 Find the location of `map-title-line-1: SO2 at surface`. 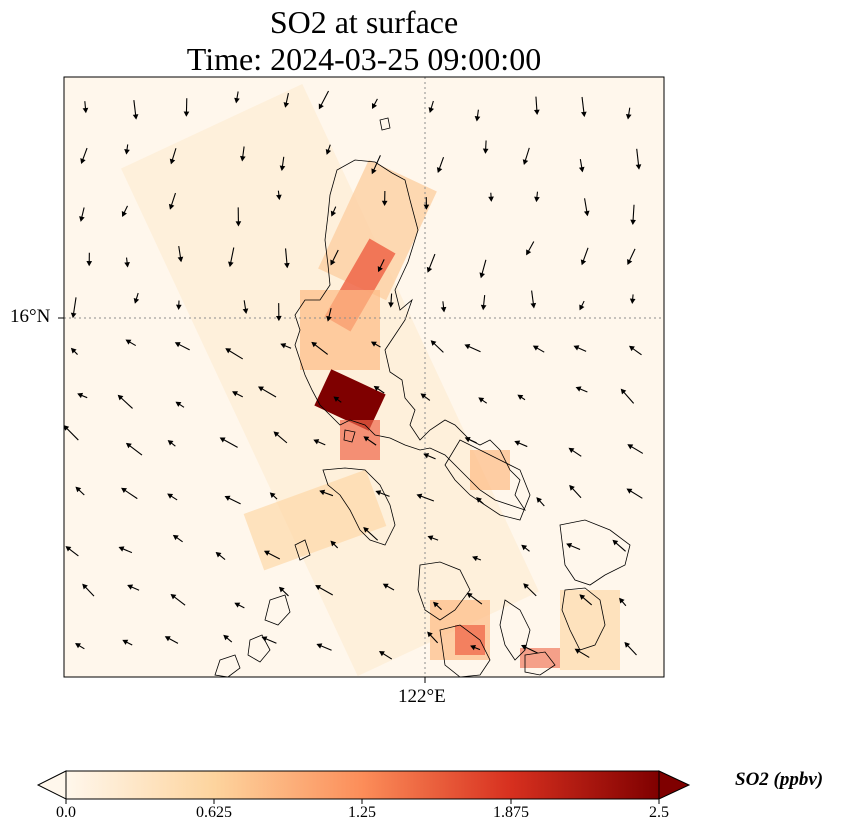

map-title-line-1: SO2 at surface is located at coordinates (364, 22).